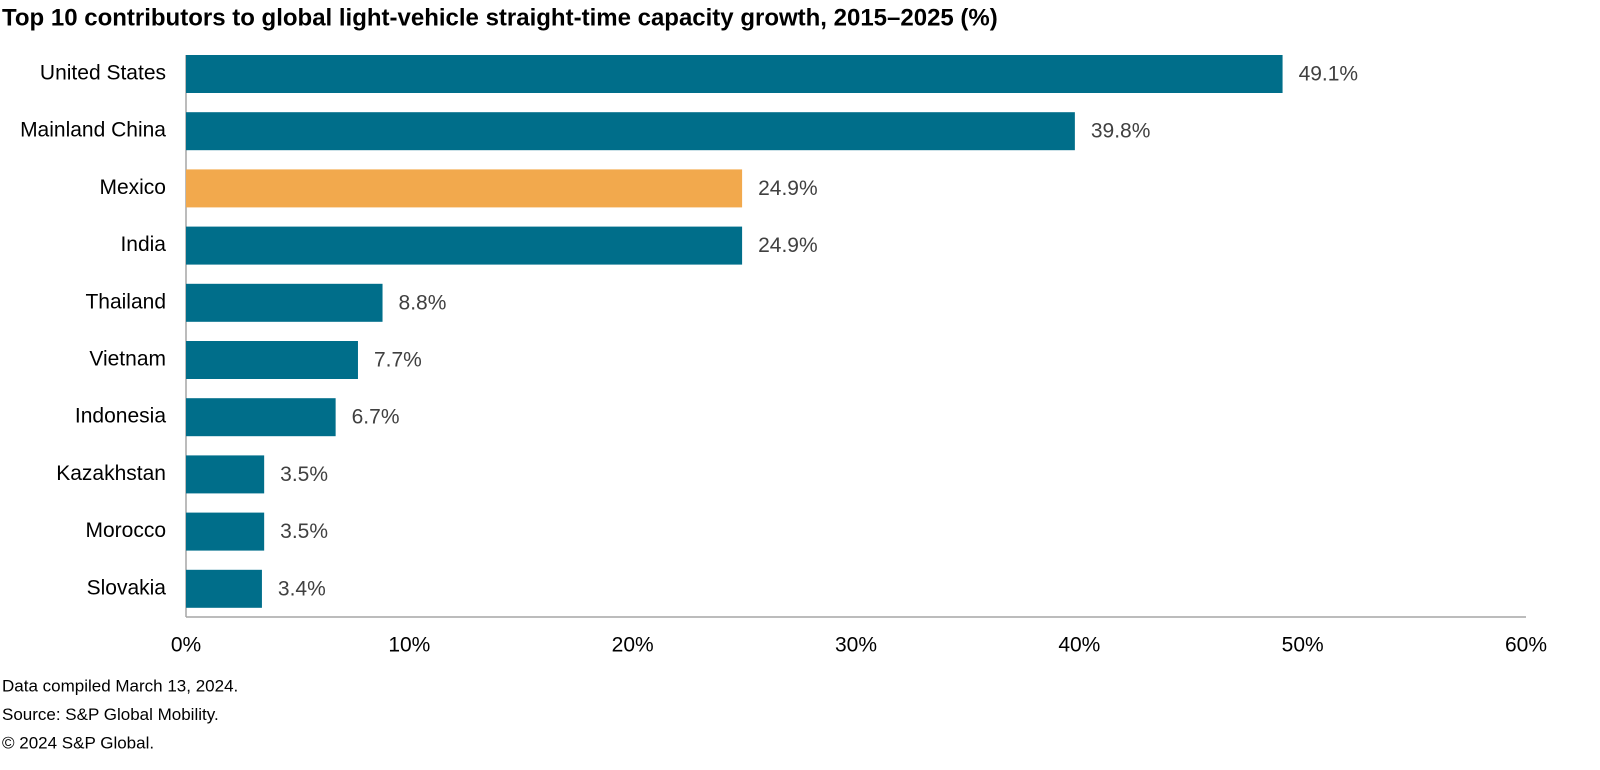  I want to click on x-tick-label: 50%, so click(1303, 645).